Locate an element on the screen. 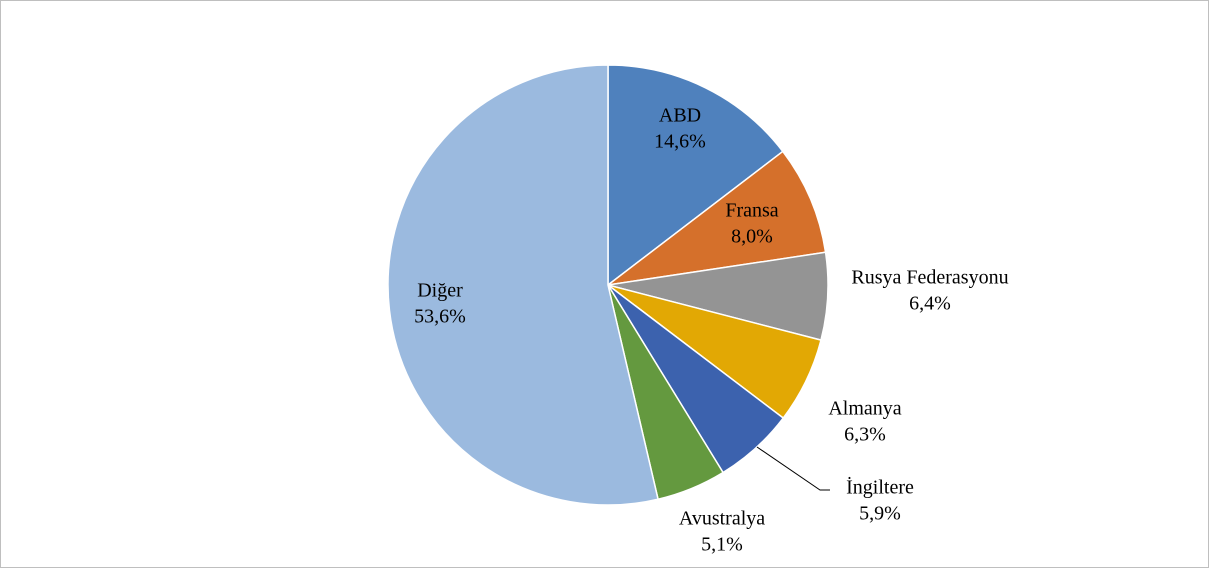 The image size is (1210, 569). slice-value-label: 5,1% is located at coordinates (722, 545).